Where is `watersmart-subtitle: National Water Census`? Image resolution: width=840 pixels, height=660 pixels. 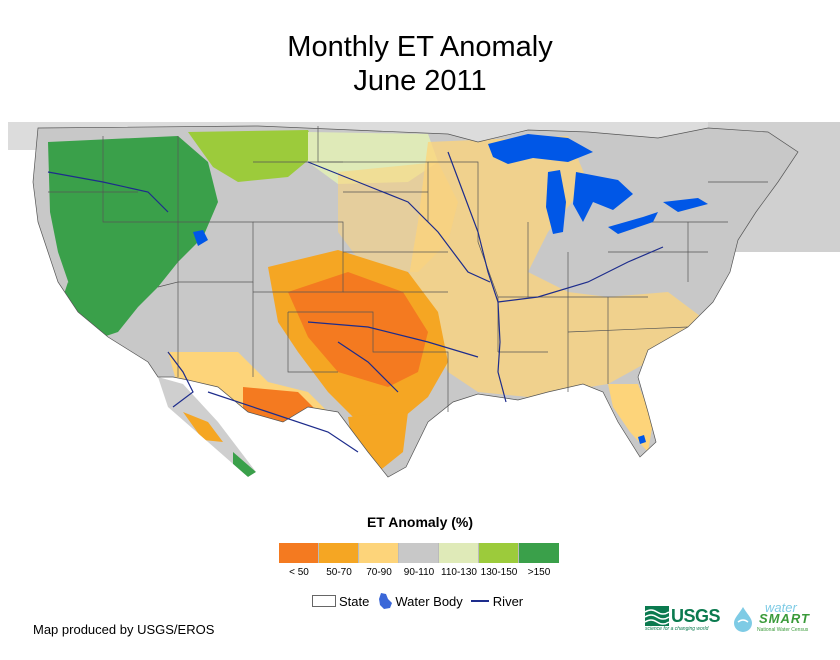
watersmart-subtitle: National Water Census is located at coordinates (783, 630).